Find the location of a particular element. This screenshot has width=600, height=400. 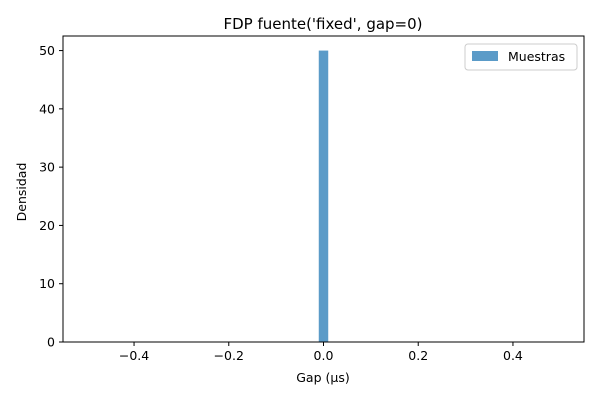

y-axis-label: Densidad is located at coordinates (21, 192).